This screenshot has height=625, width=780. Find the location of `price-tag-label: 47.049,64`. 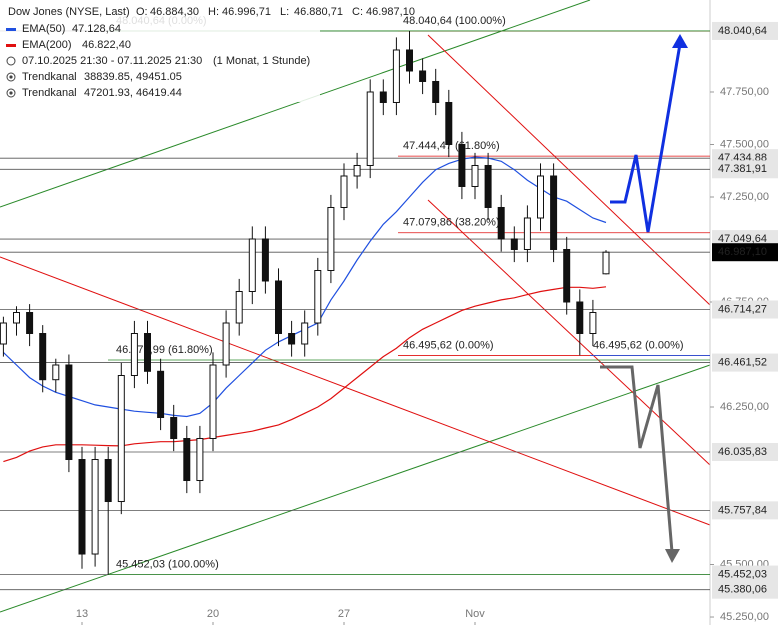

price-tag-label: 47.049,64 is located at coordinates (742, 239).